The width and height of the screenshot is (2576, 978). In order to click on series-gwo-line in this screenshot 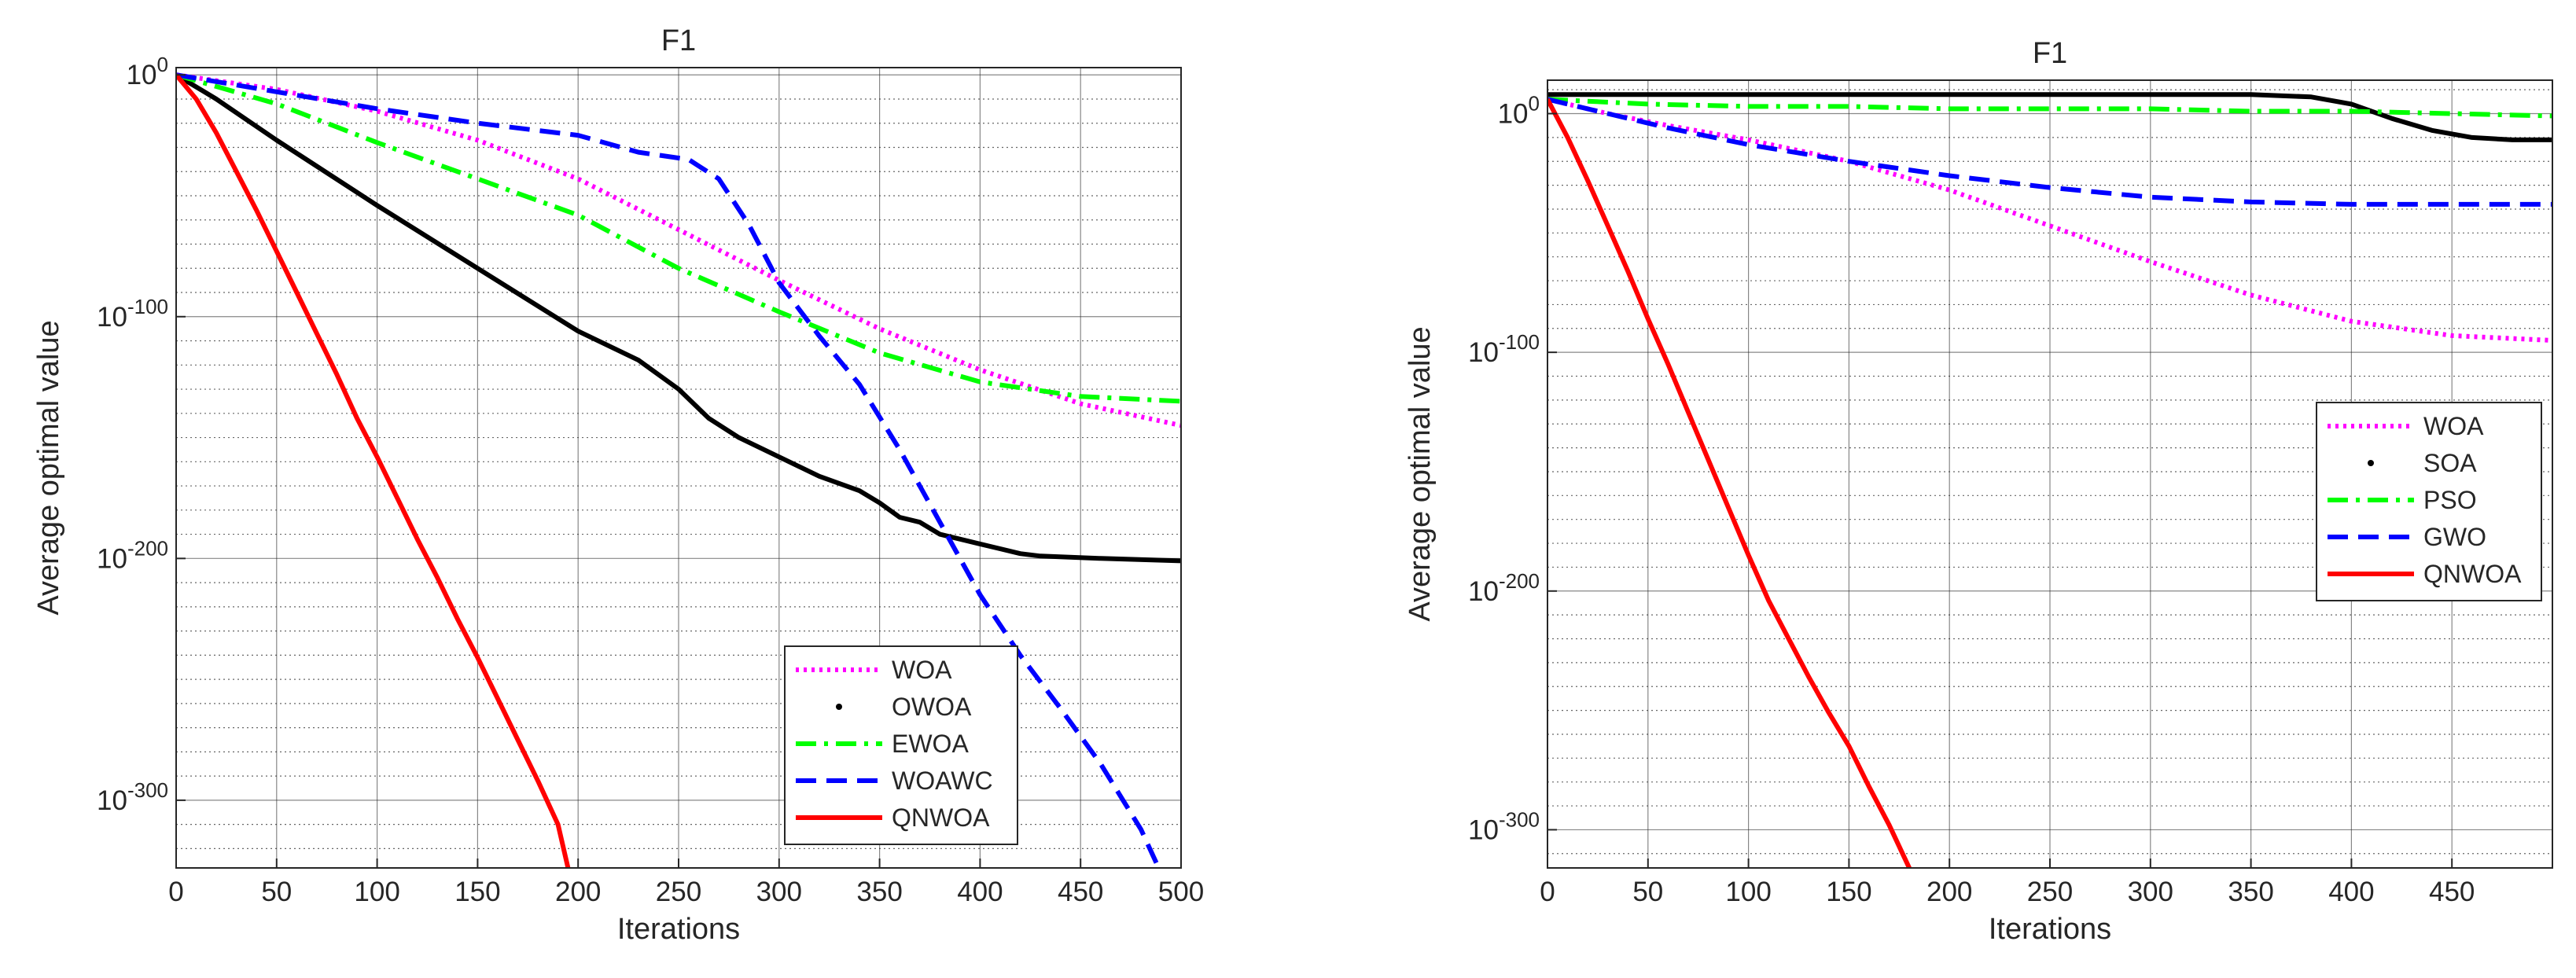, I will do `click(2049, 152)`.